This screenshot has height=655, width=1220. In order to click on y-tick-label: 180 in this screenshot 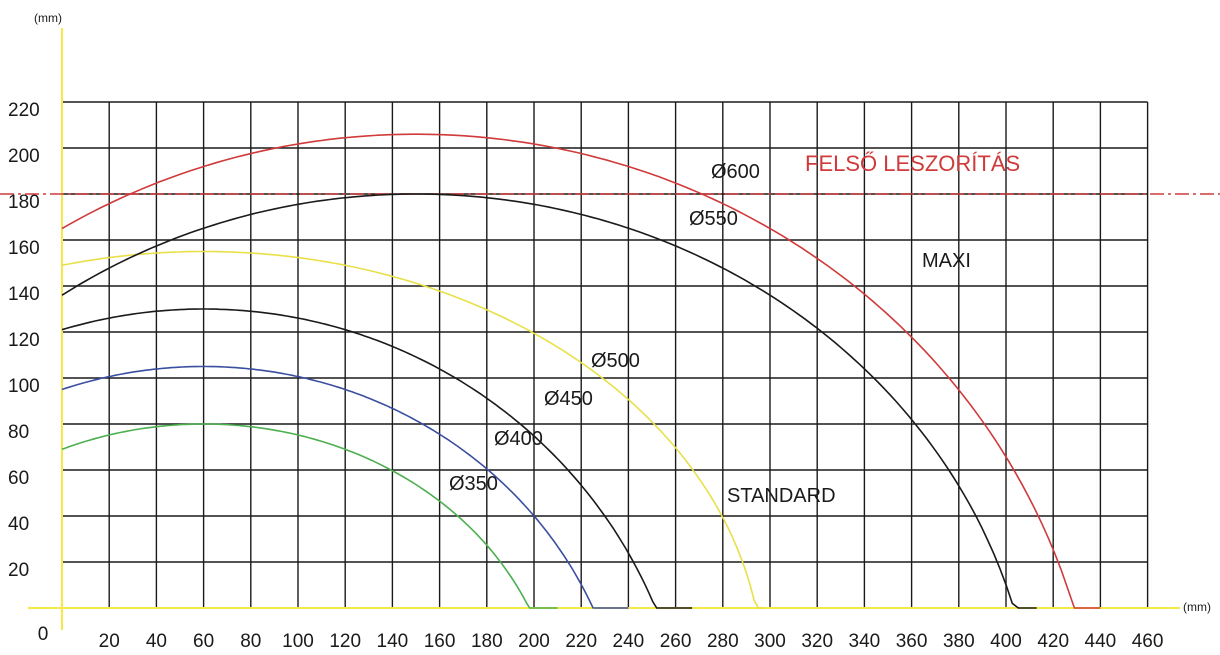, I will do `click(24, 202)`.